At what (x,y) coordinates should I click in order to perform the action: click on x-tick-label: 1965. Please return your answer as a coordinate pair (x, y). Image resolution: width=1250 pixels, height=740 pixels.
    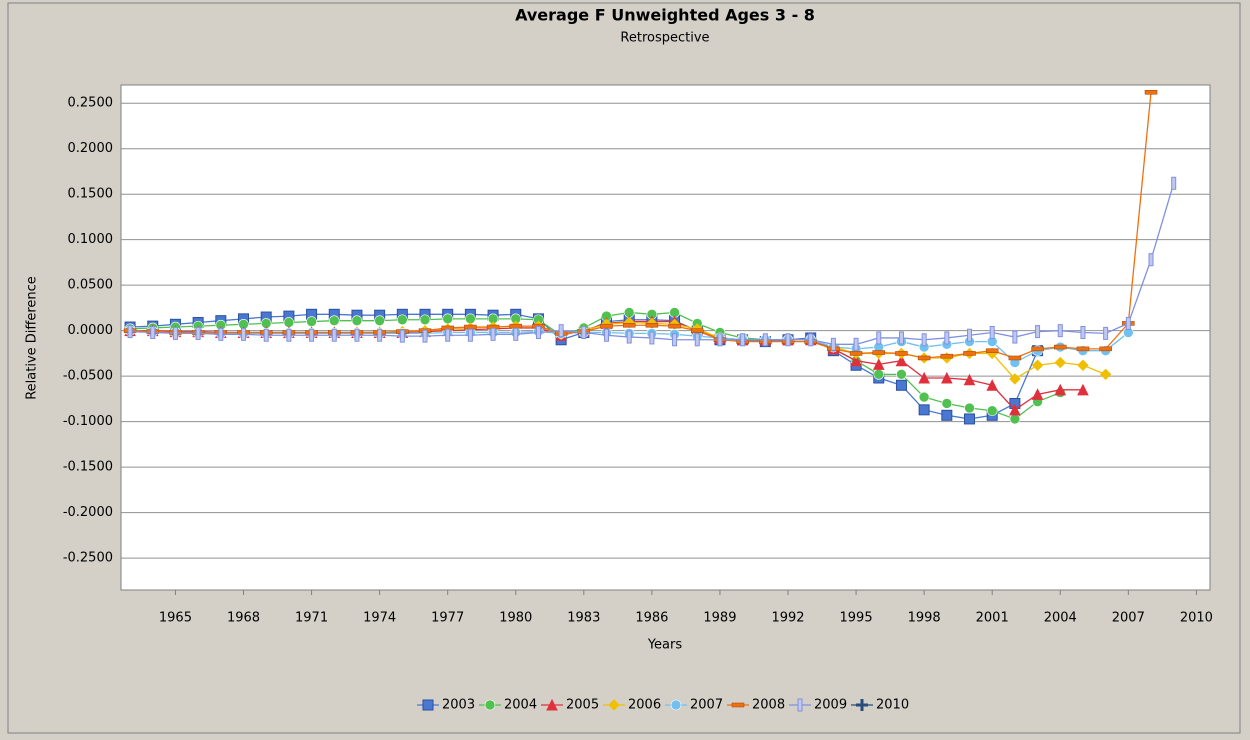
    Looking at the image, I should click on (175, 618).